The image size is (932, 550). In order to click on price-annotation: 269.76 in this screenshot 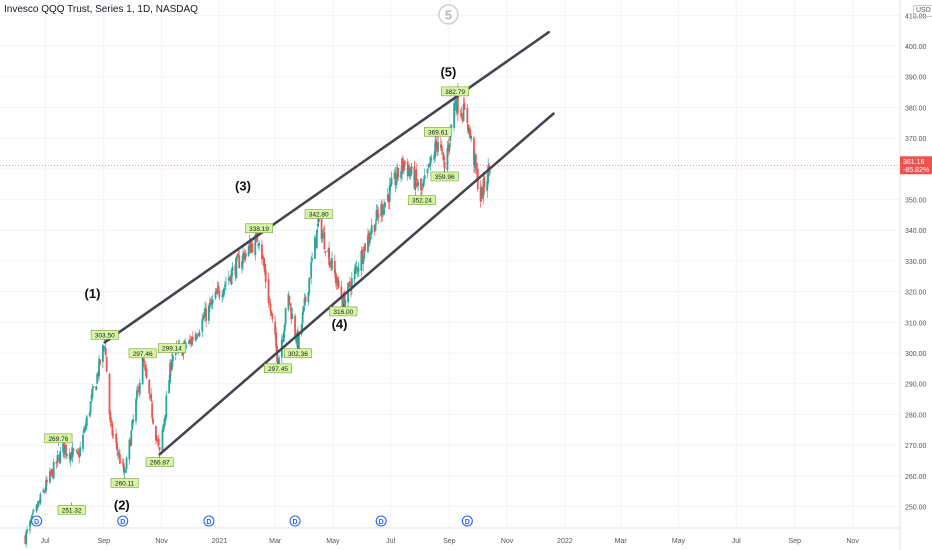, I will do `click(58, 439)`.